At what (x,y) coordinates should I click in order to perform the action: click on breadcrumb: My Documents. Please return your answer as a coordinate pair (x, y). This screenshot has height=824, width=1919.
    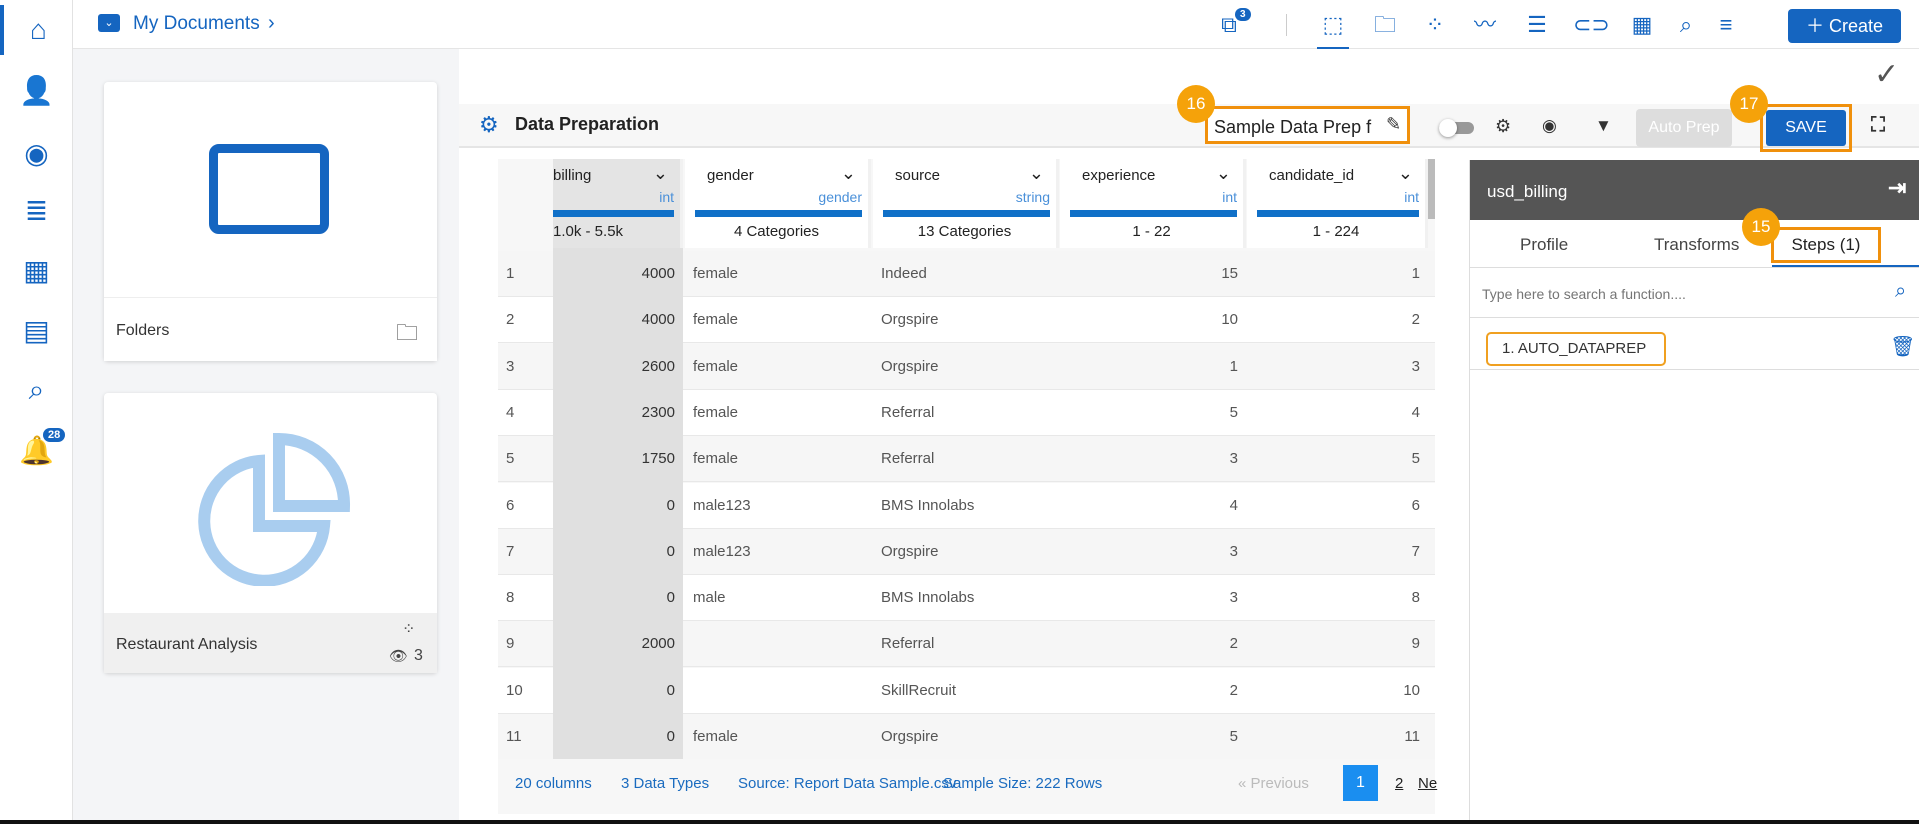
    Looking at the image, I should click on (196, 23).